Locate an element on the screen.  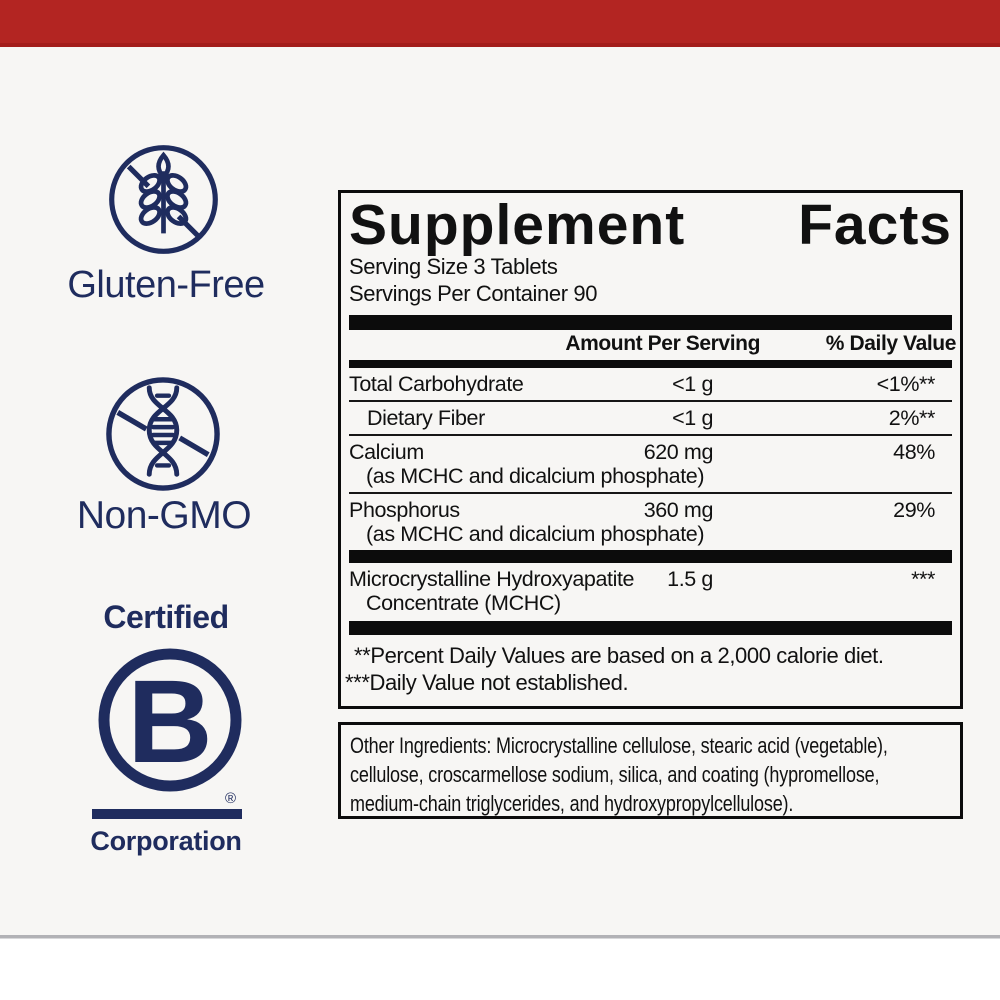
table-row-total-carbohydrate: Total Carbohydrate <1 g <1%** is located at coordinates (650, 384).